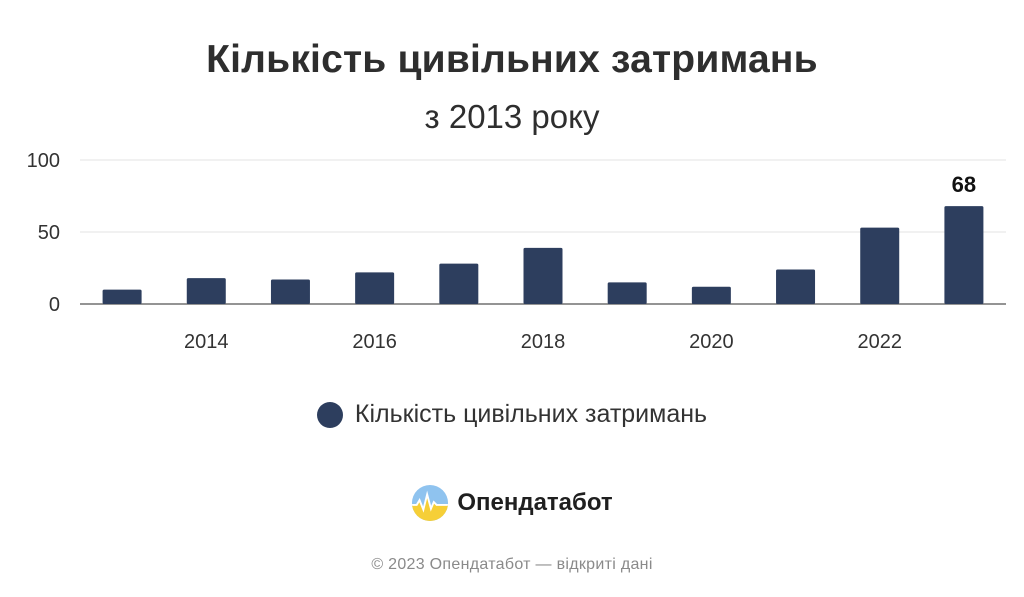 This screenshot has width=1024, height=597. Describe the element at coordinates (512, 116) in the screenshot. I see `chart-subtitle: з 2013 року` at that location.